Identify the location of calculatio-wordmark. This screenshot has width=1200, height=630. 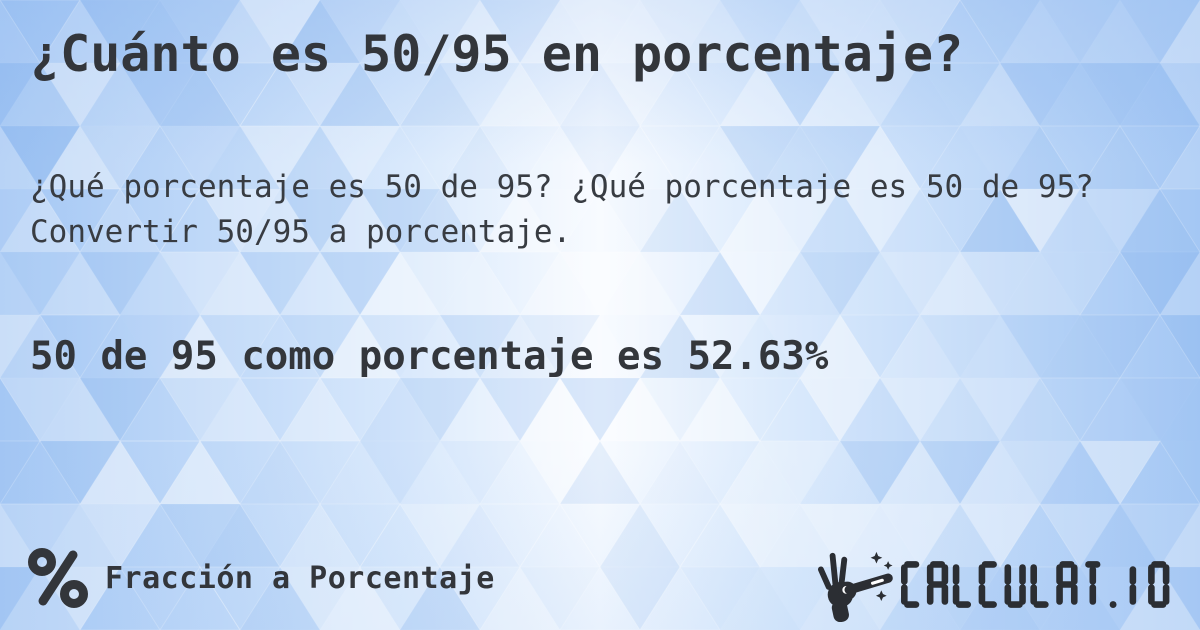
(1035, 584).